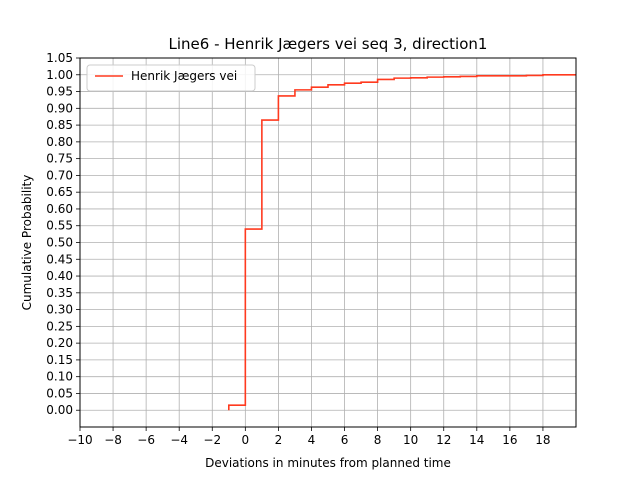 The image size is (640, 480). What do you see at coordinates (59, 343) in the screenshot?
I see `y-tick-label: 0.20` at bounding box center [59, 343].